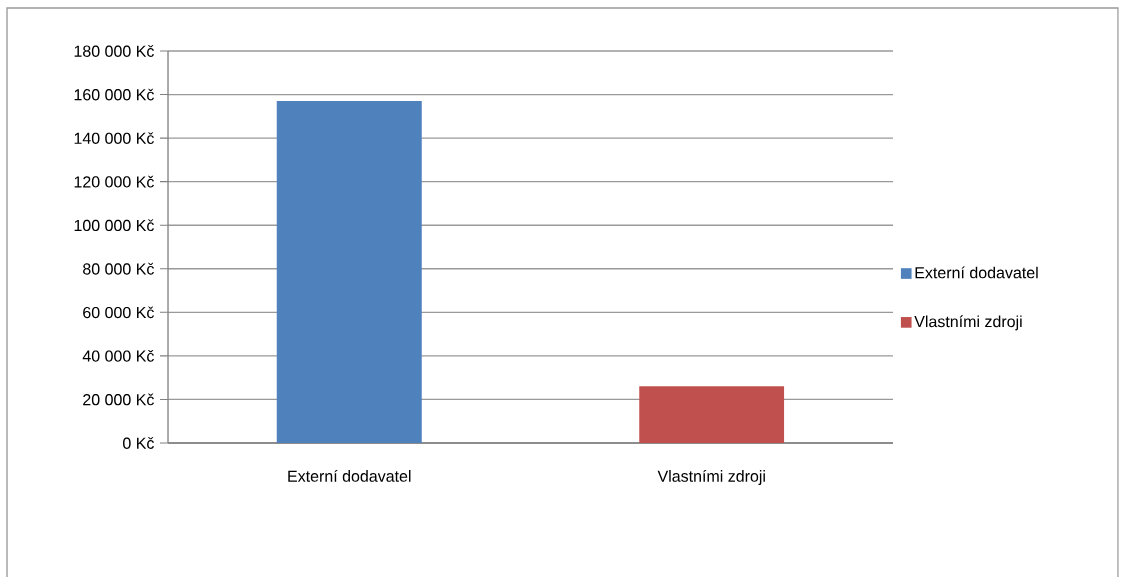 The image size is (1123, 577). I want to click on y-tick-label: 20 000 Kč, so click(118, 399).